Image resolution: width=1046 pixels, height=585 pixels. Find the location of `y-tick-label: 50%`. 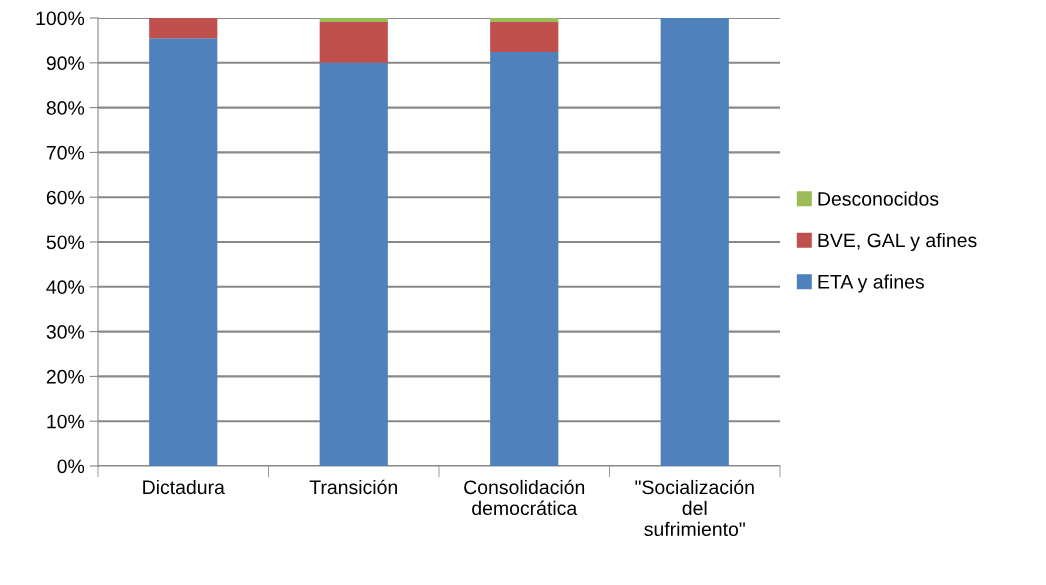

y-tick-label: 50% is located at coordinates (65, 242).